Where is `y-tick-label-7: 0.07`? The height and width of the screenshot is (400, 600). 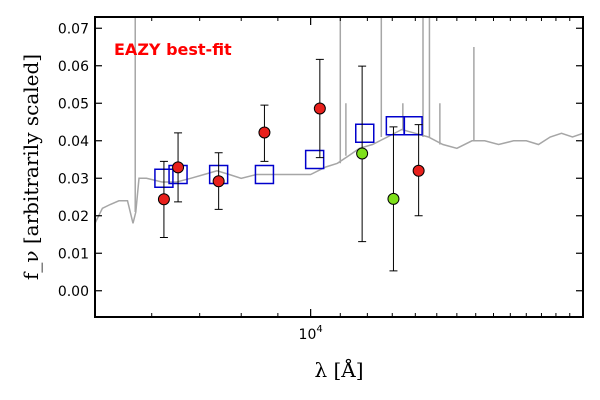 y-tick-label-7: 0.07 is located at coordinates (73, 29).